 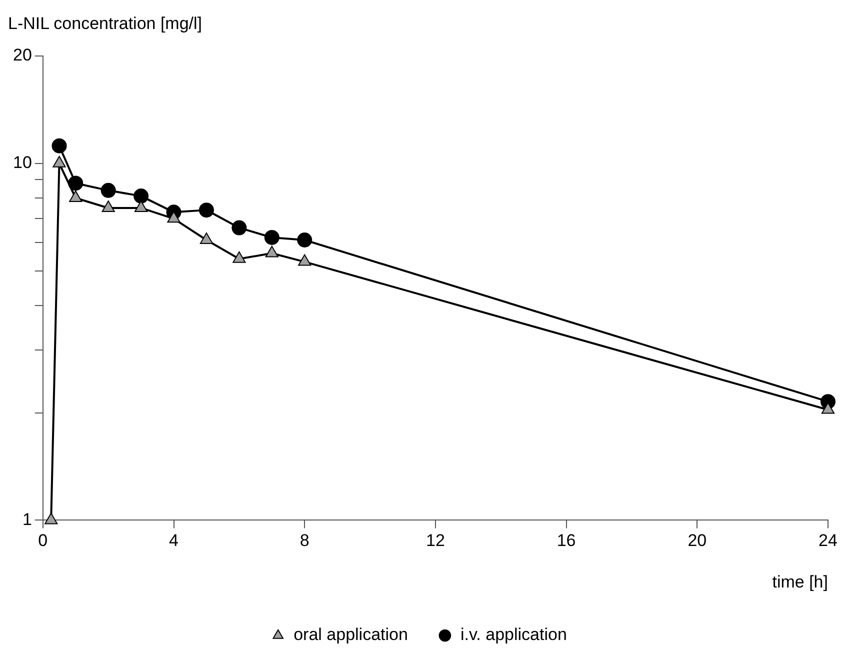 What do you see at coordinates (27, 519) in the screenshot?
I see `y-tick-label: 1` at bounding box center [27, 519].